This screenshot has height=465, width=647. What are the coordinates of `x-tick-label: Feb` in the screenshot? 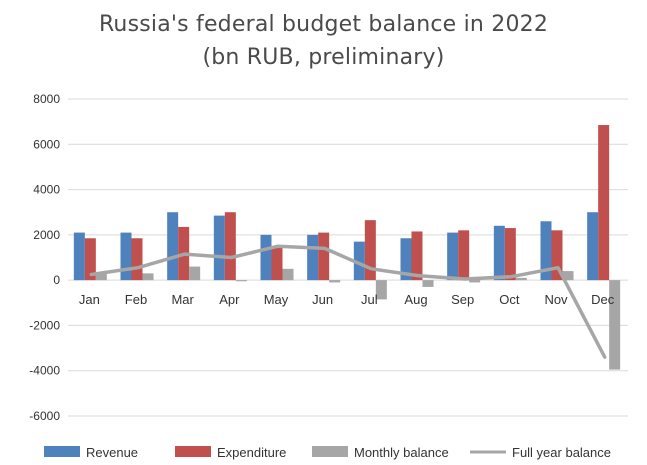 It's located at (136, 299).